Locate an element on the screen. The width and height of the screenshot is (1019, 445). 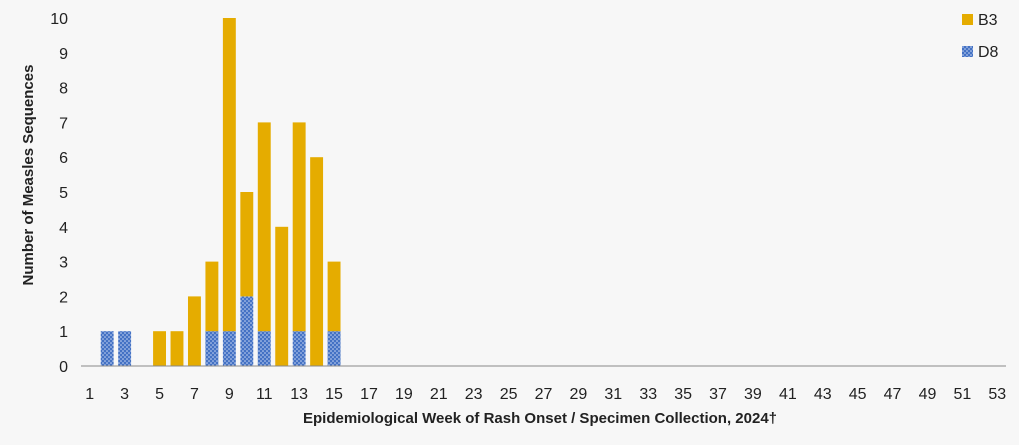
legend-swatch-b3 is located at coordinates (967, 19).